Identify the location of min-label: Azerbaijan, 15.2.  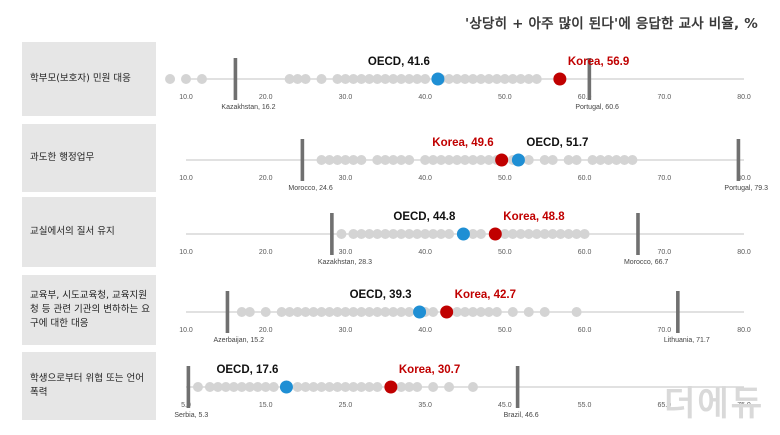
(238, 340).